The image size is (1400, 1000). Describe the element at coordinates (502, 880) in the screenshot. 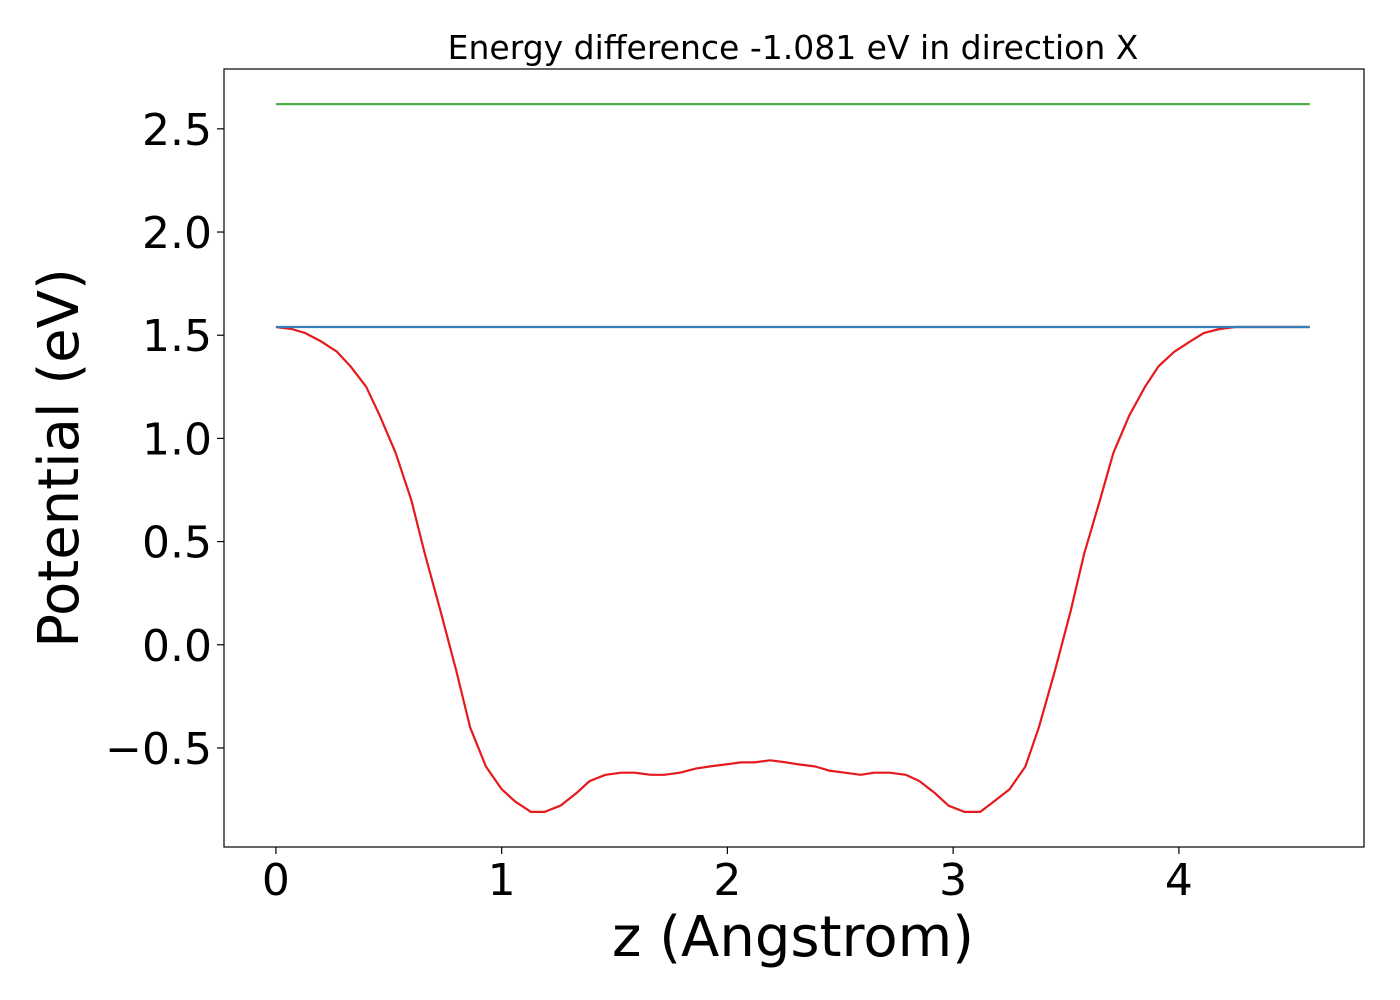

I see `x-tick-label: 1` at that location.